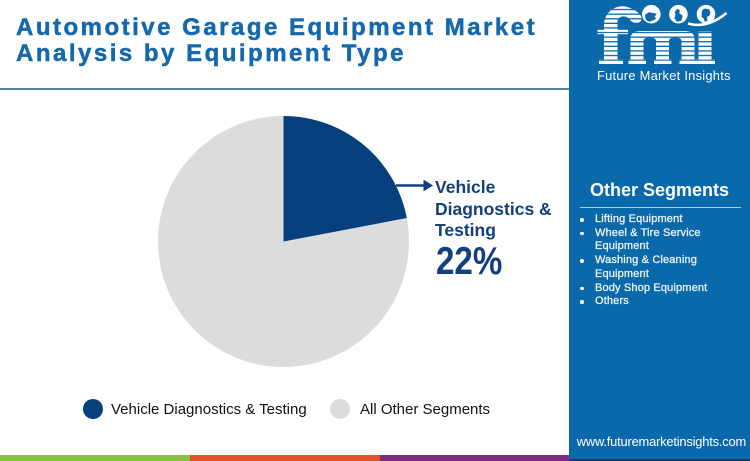 The width and height of the screenshot is (750, 461). I want to click on svg-text: Future Market Insights, so click(664, 75).